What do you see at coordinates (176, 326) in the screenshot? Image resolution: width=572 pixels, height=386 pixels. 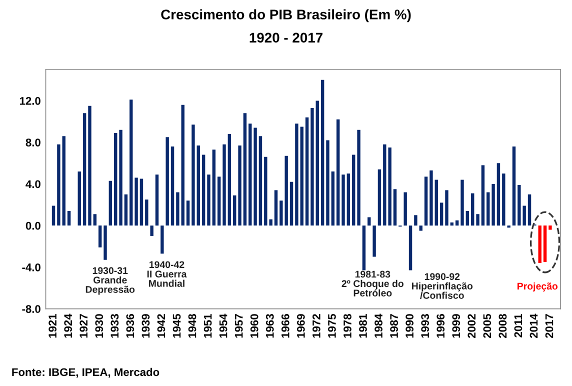 I see `x-tick-label: 1945` at bounding box center [176, 326].